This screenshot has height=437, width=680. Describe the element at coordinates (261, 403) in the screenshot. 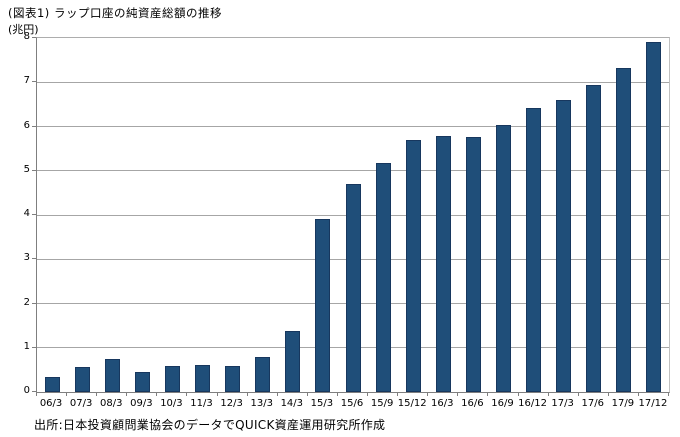

I see `x-tick-label: 13/3` at that location.